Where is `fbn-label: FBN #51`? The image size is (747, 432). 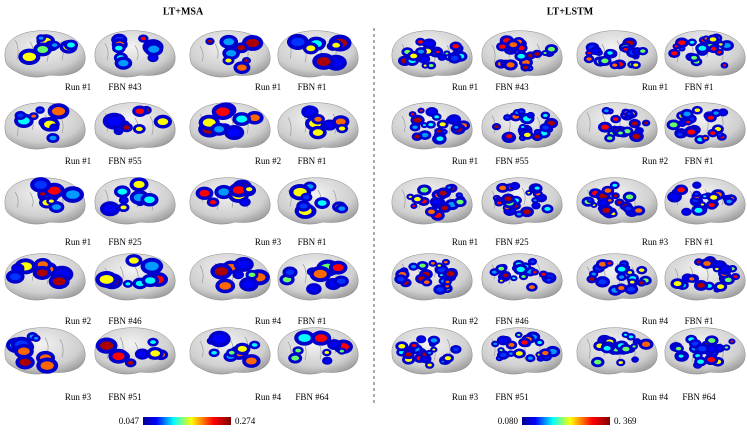 fbn-label: FBN #51 is located at coordinates (124, 397).